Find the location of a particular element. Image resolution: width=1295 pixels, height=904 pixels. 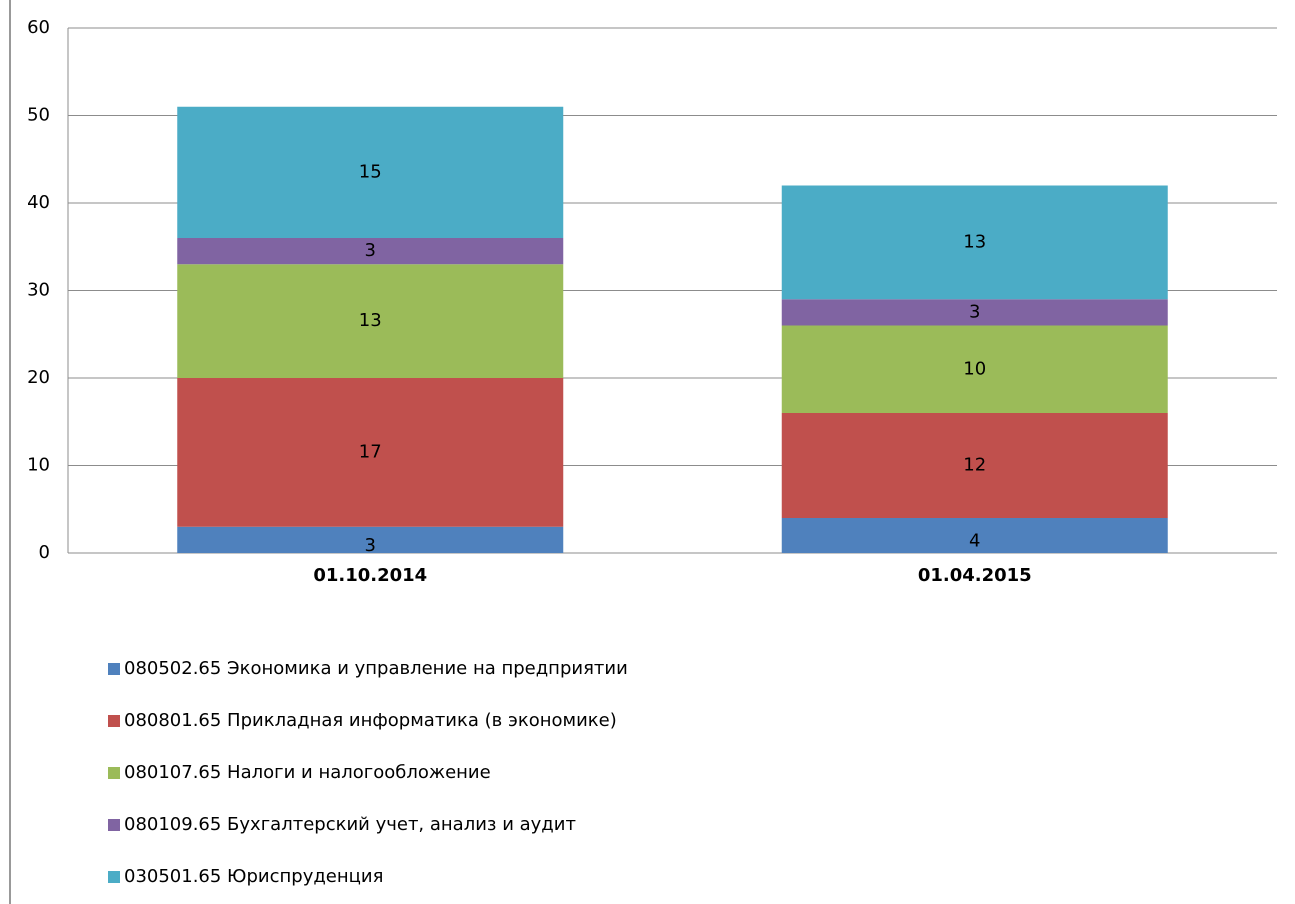

data-label: 12 is located at coordinates (974, 465).